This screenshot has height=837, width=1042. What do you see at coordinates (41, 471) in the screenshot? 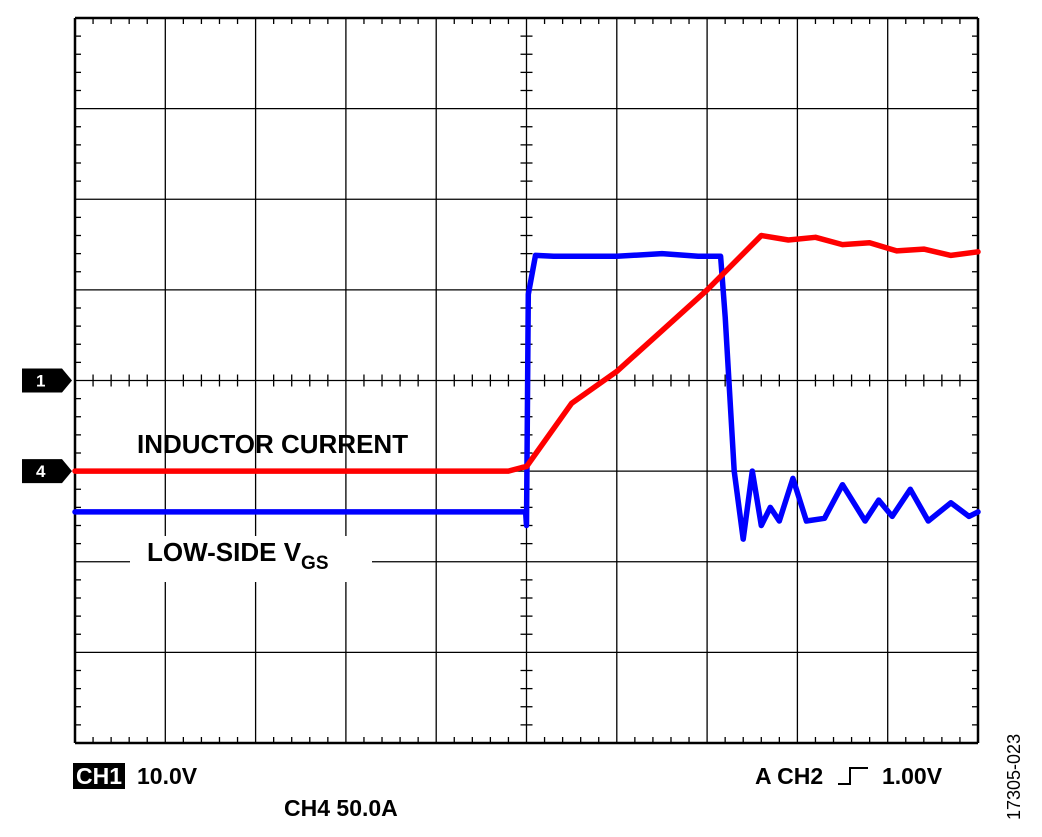
I see `channel-marker-label: 4` at bounding box center [41, 471].